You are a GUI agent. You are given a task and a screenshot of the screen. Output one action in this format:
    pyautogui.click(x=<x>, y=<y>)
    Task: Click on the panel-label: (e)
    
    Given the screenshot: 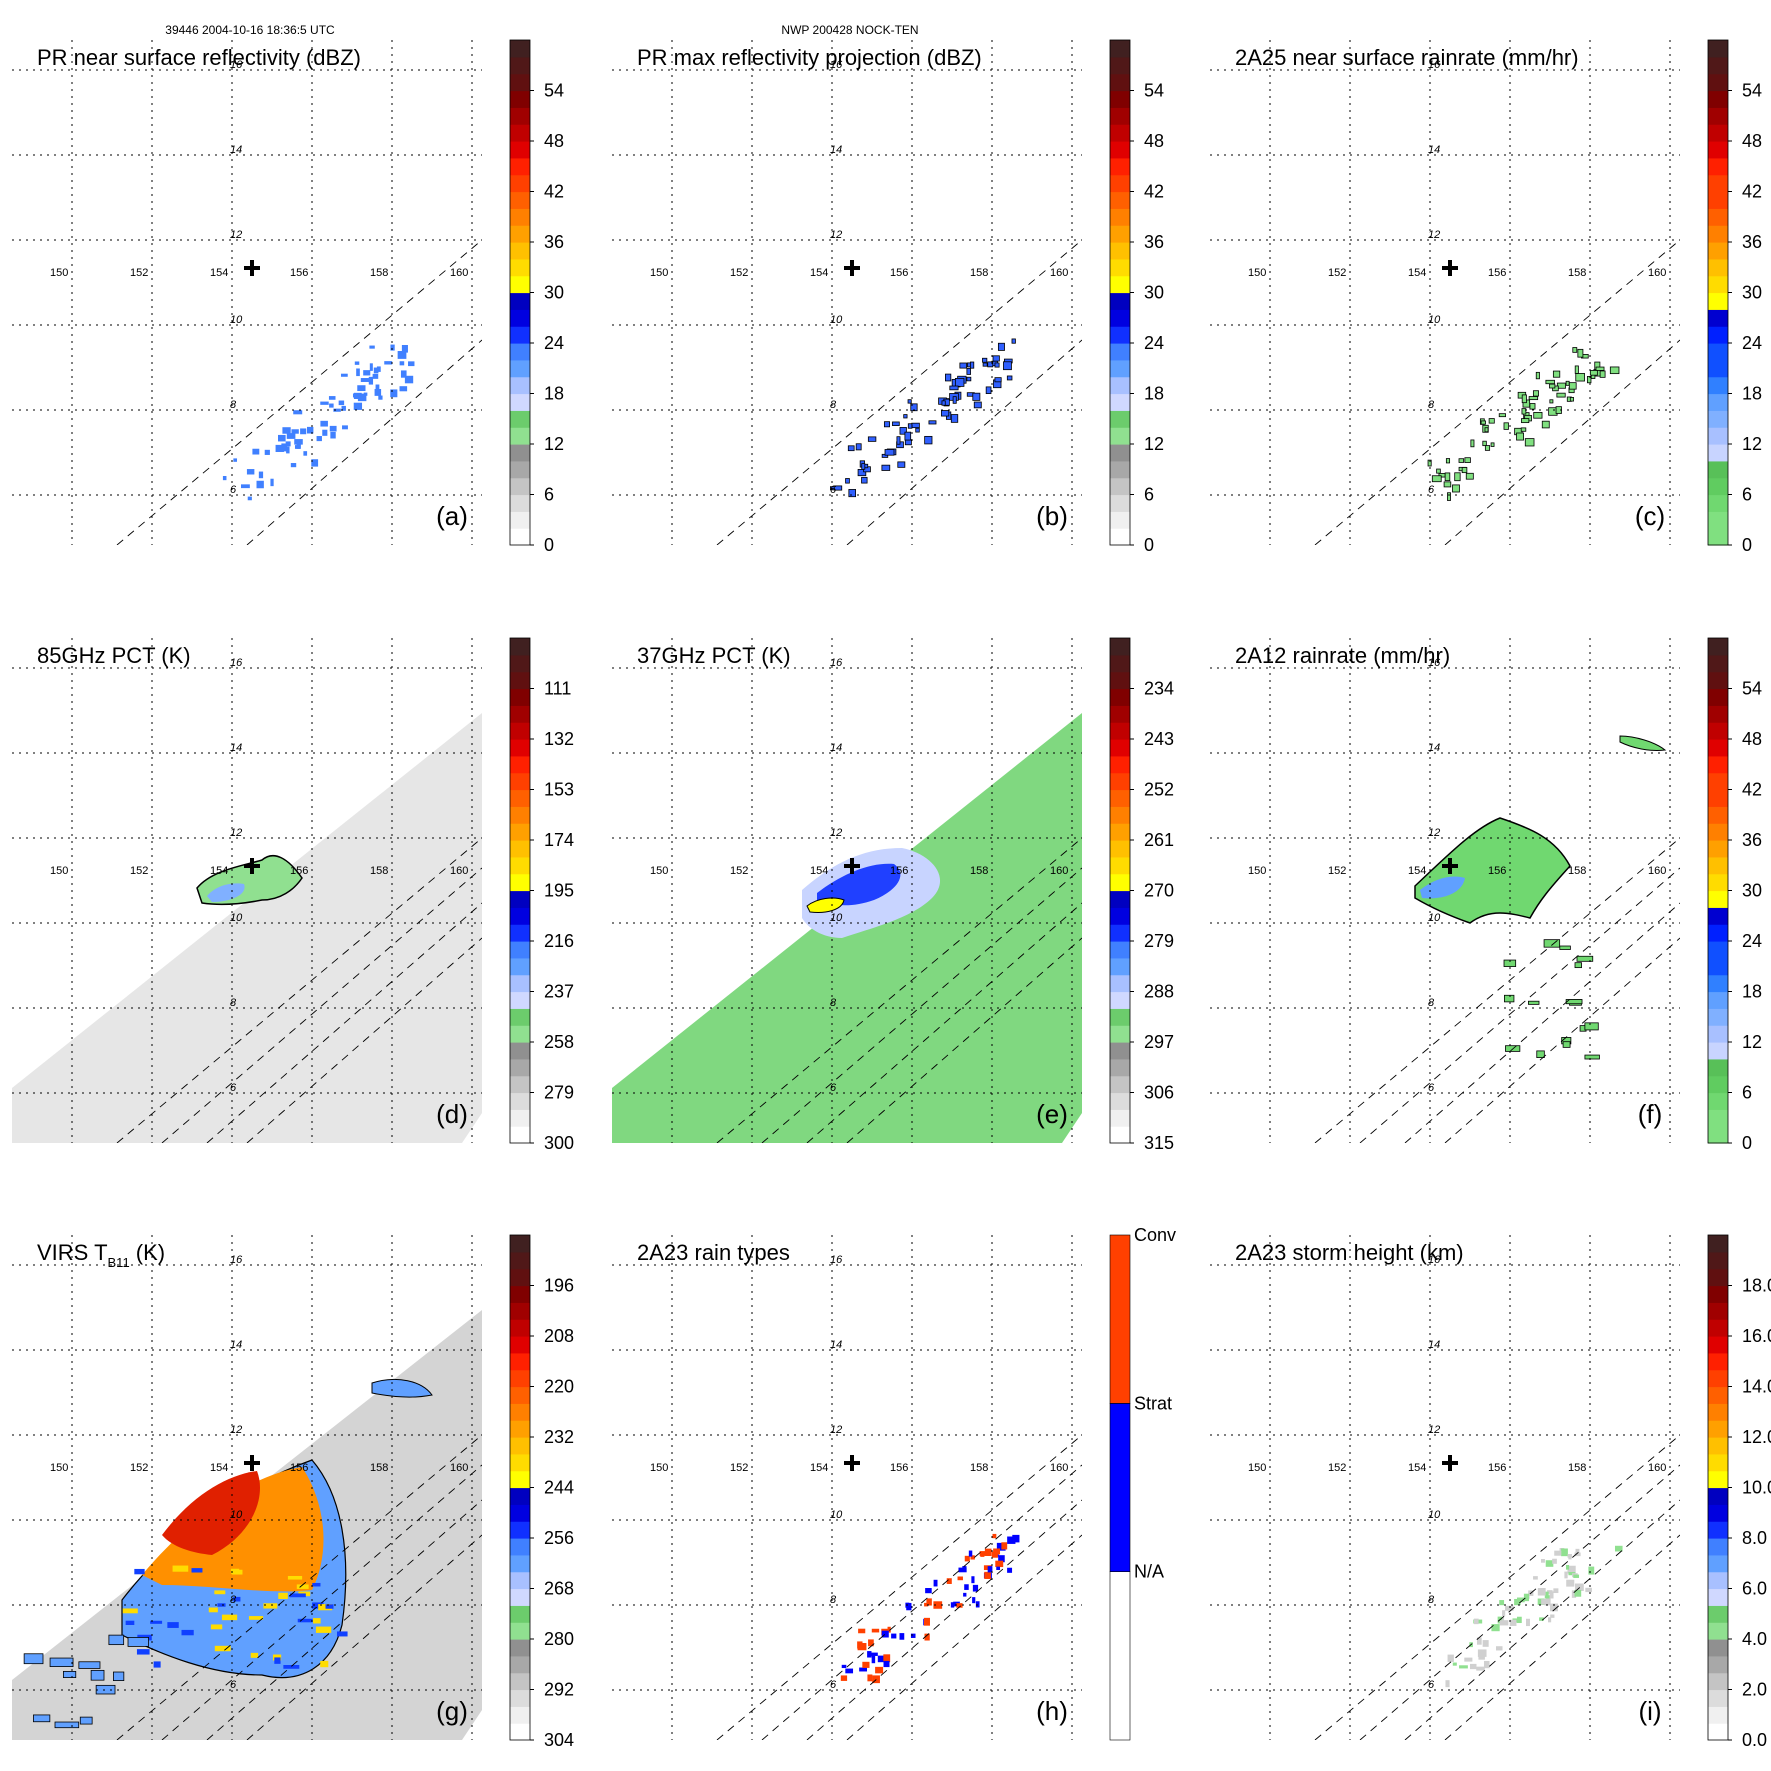 What is the action you would take?
    pyautogui.click(x=1052, y=1114)
    